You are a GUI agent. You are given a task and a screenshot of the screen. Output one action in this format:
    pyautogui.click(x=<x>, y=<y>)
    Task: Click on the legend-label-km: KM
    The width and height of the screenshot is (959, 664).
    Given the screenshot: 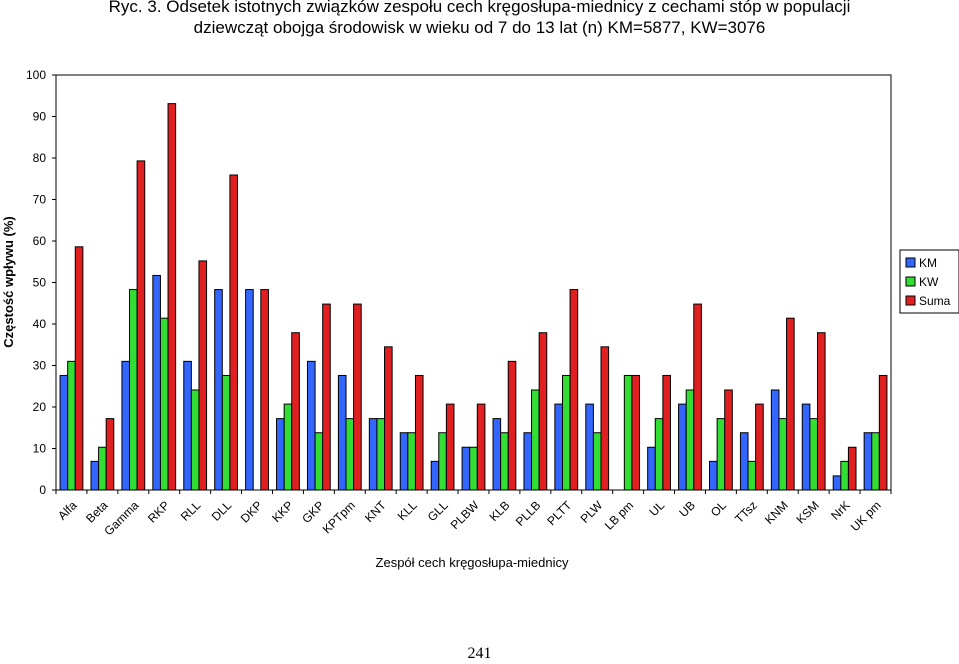 What is the action you would take?
    pyautogui.click(x=928, y=263)
    